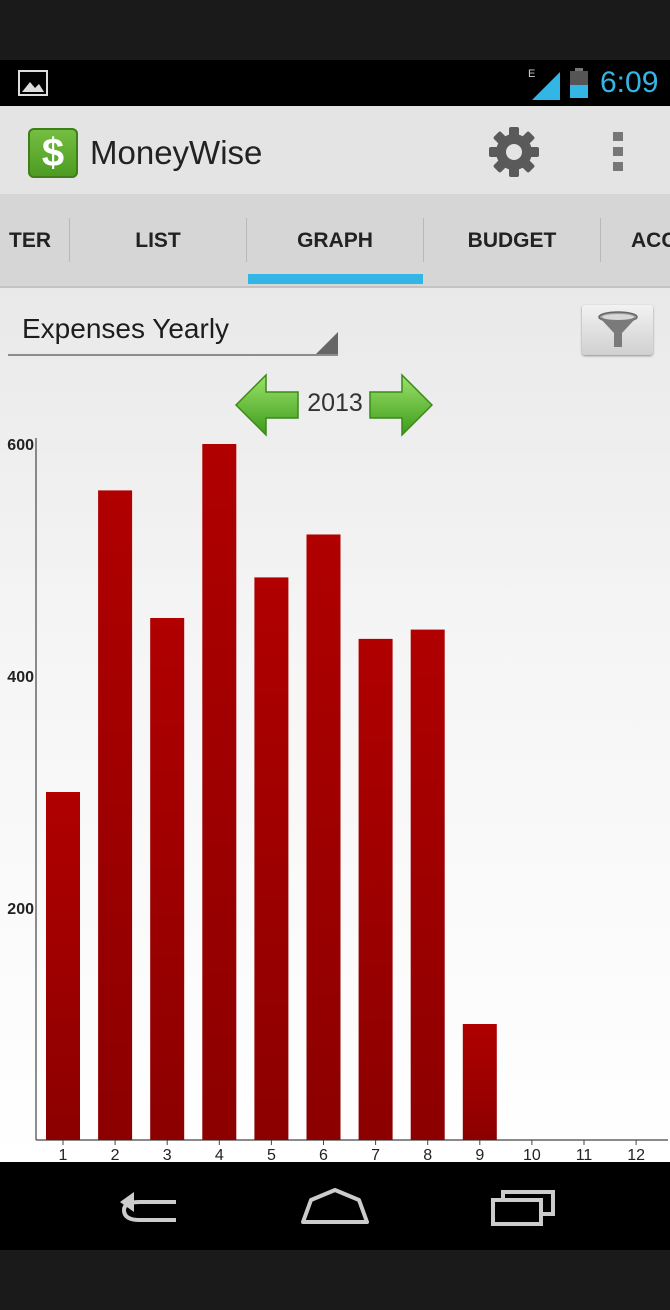 The width and height of the screenshot is (670, 1310). What do you see at coordinates (531, 74) in the screenshot?
I see `network-type-label: E` at bounding box center [531, 74].